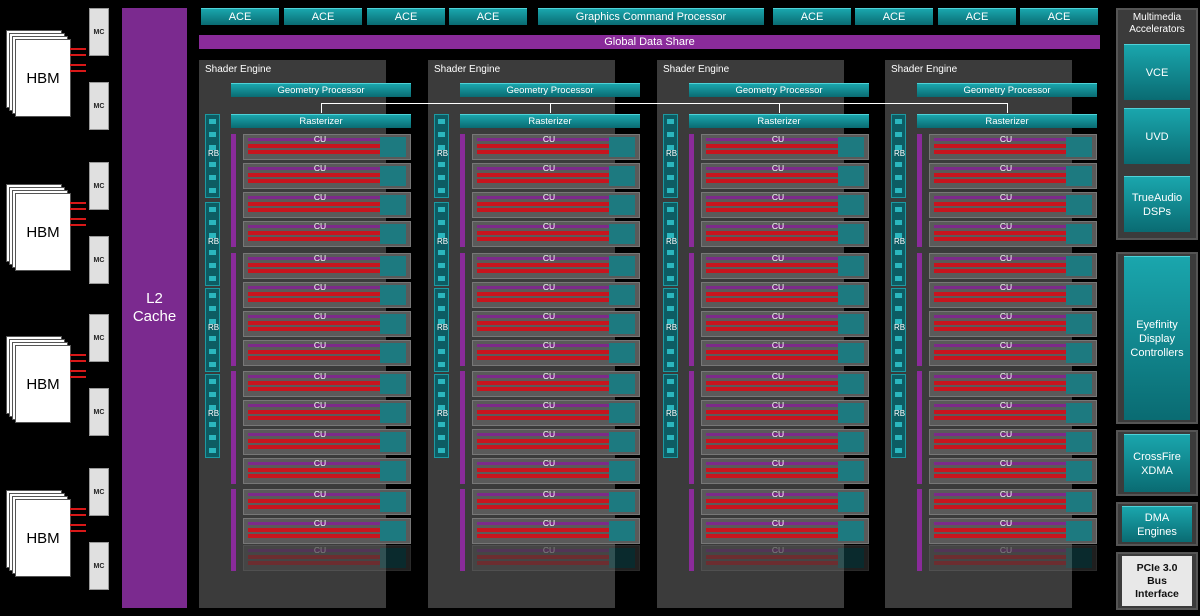  Describe the element at coordinates (1157, 338) in the screenshot. I see `eyefinity-block: Eyefinity Display Controllers` at that location.